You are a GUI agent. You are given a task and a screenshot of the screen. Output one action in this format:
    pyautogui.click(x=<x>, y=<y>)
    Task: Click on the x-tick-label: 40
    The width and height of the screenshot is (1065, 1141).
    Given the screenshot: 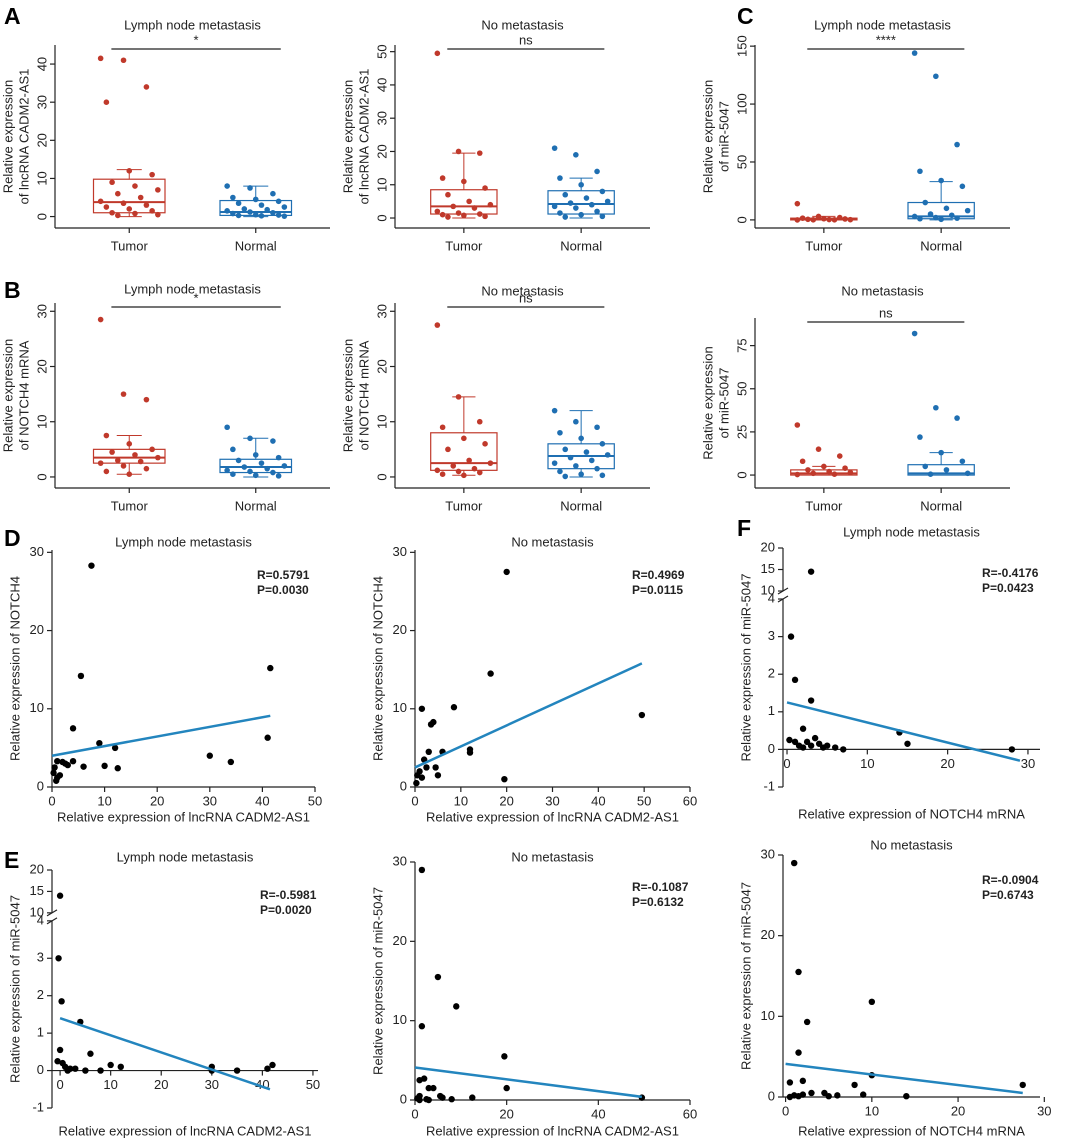 What is the action you would take?
    pyautogui.click(x=598, y=1113)
    